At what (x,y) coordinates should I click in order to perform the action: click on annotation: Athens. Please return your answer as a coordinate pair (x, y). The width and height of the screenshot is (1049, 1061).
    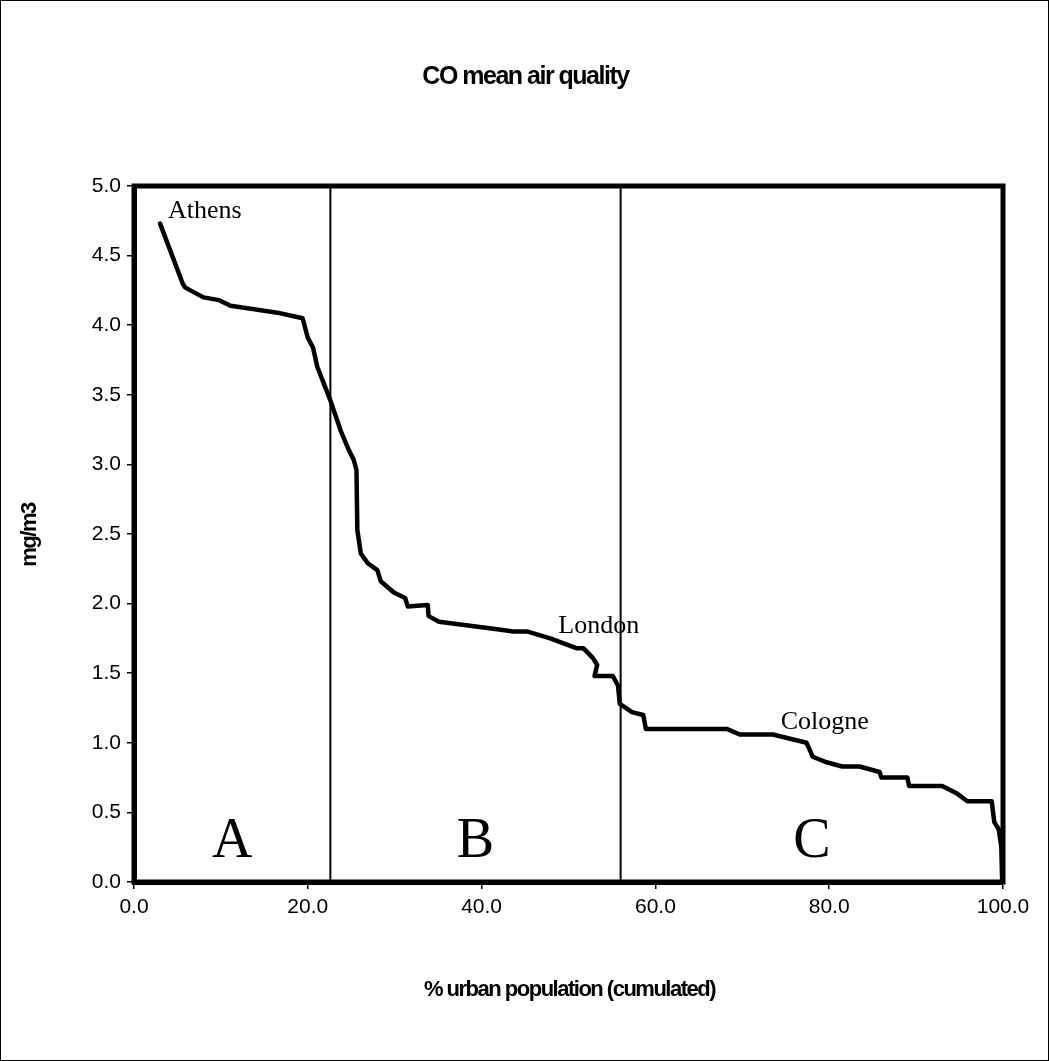
    Looking at the image, I should click on (205, 210).